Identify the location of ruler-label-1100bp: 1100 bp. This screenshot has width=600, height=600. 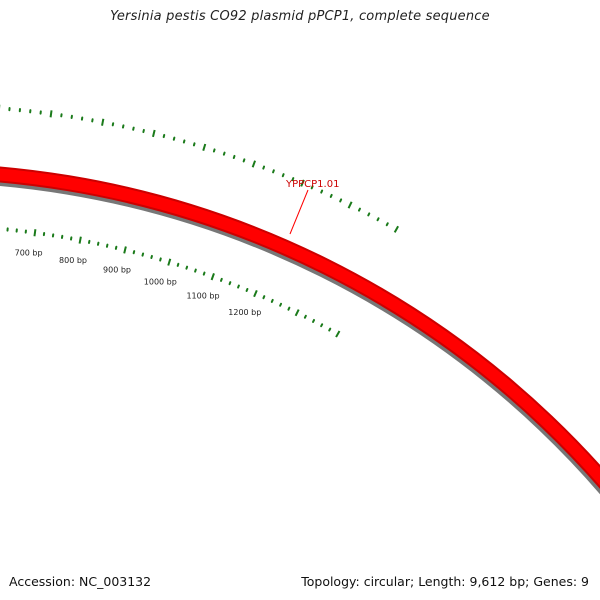
(202, 296).